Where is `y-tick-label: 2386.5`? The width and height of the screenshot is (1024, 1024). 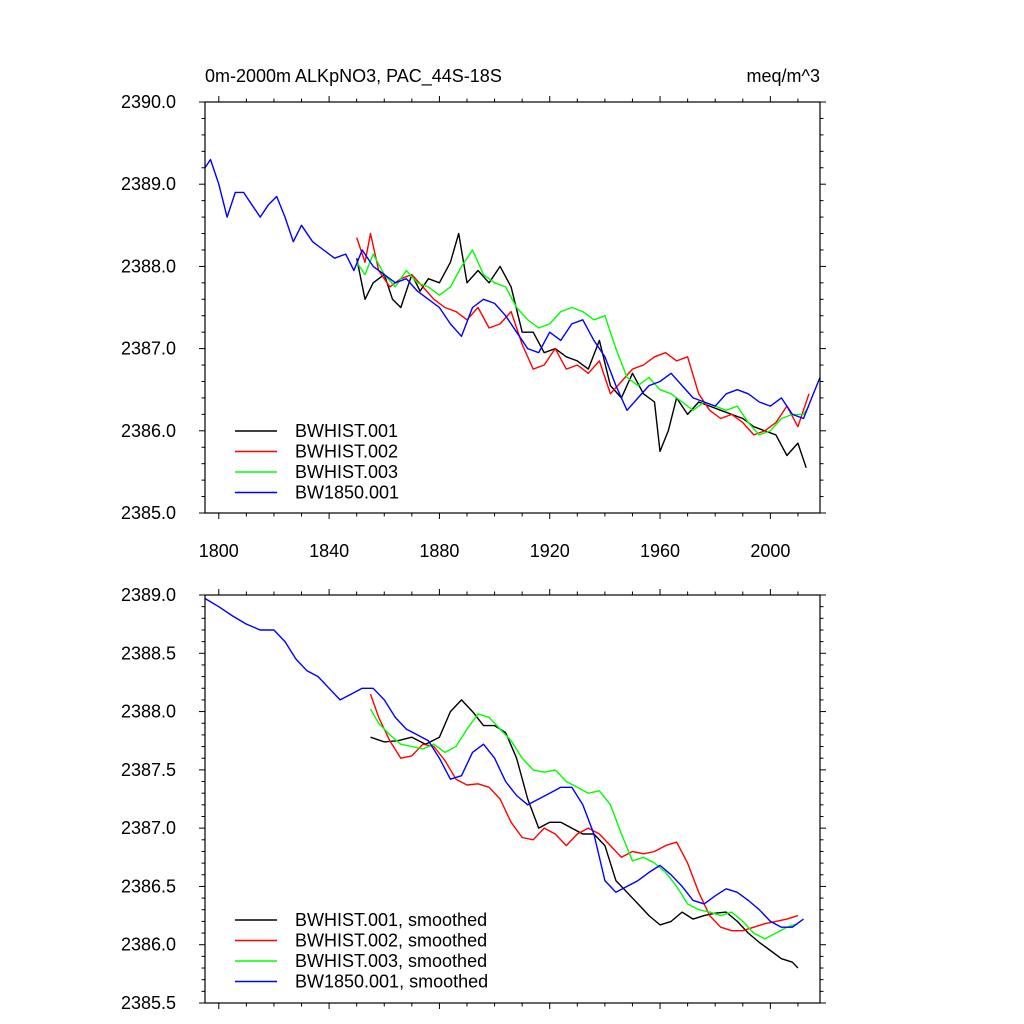 y-tick-label: 2386.5 is located at coordinates (148, 886).